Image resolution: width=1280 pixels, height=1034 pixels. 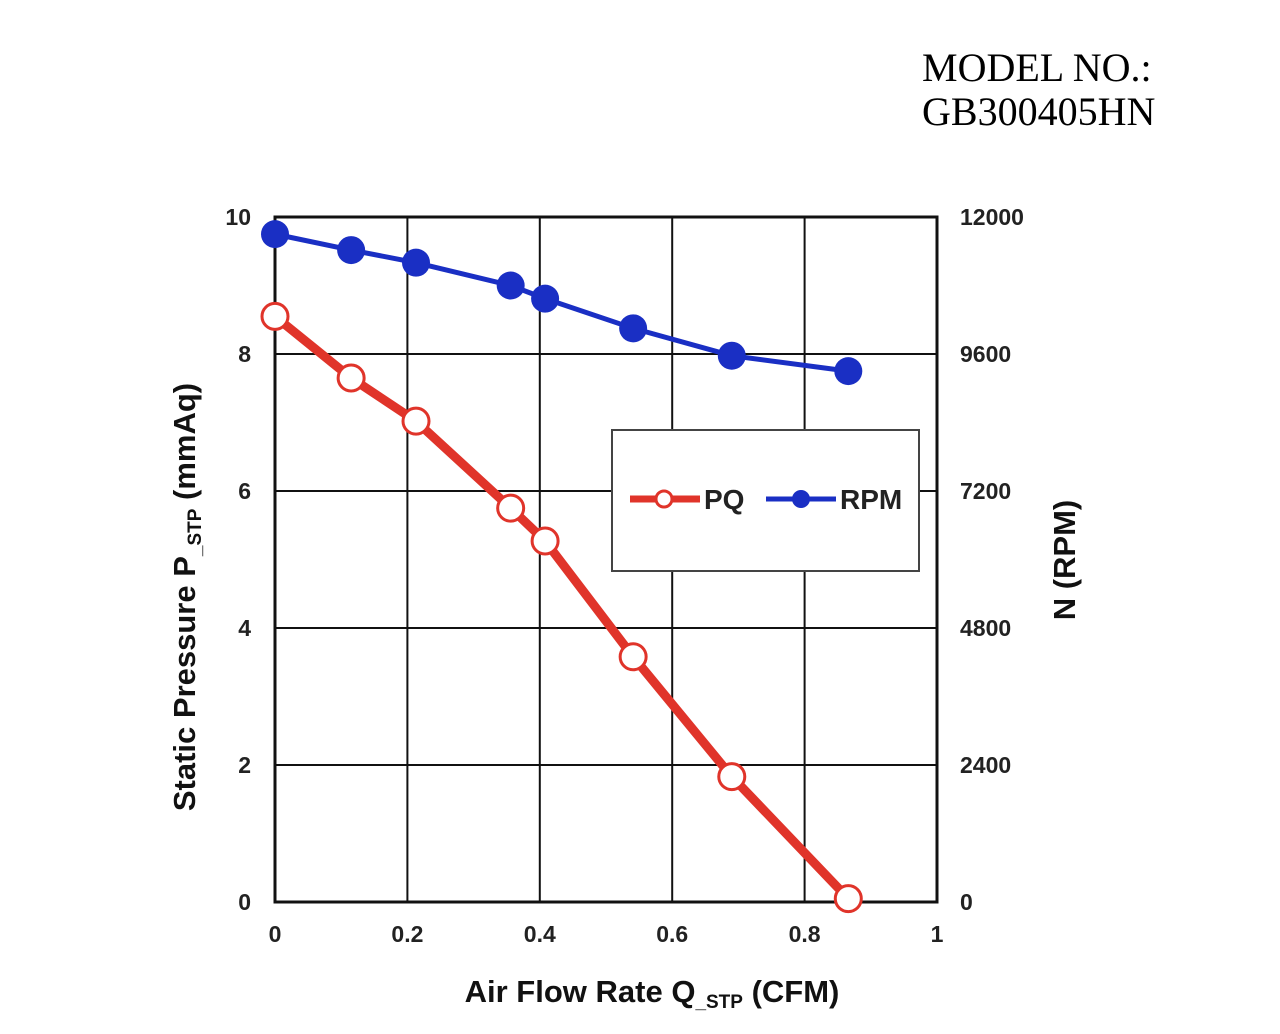 What do you see at coordinates (1037, 67) in the screenshot?
I see `model-label: MODEL NO.:` at bounding box center [1037, 67].